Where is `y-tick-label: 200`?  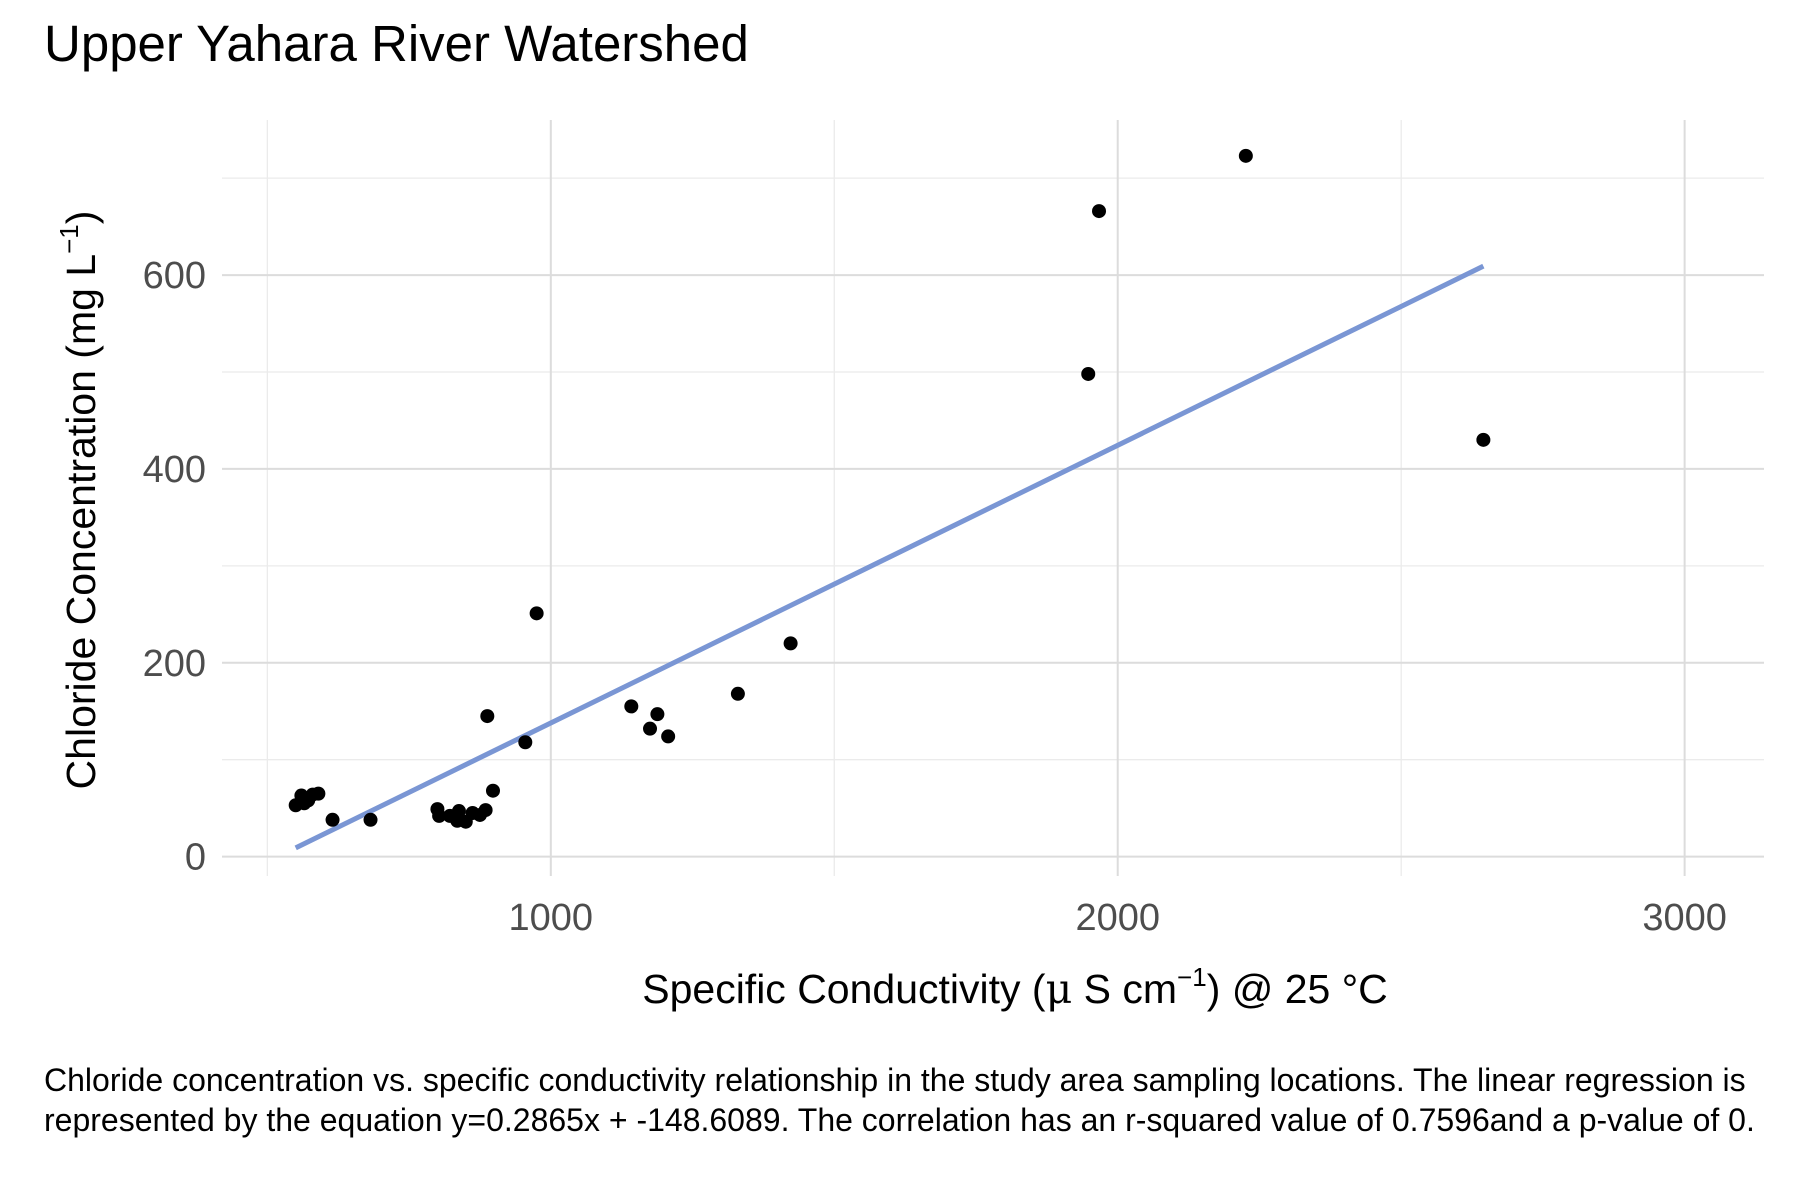
y-tick-label: 200 is located at coordinates (174, 664).